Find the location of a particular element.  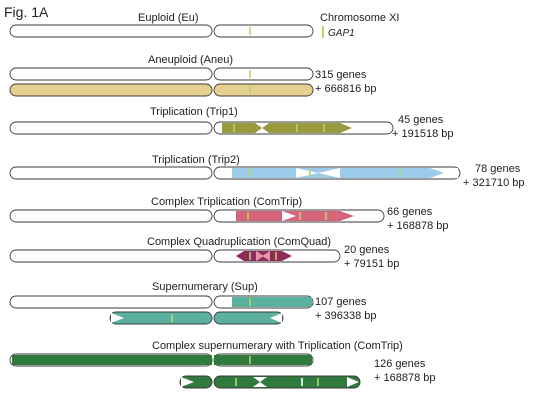

suptrip-left-notch is located at coordinates (187, 382).